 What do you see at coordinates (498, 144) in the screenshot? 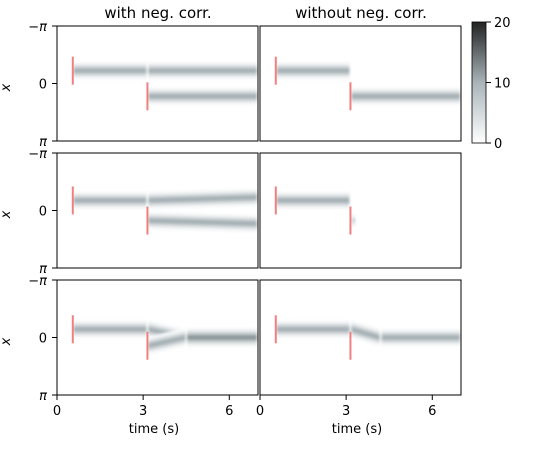
I see `colorbar-tick-label: 0` at bounding box center [498, 144].